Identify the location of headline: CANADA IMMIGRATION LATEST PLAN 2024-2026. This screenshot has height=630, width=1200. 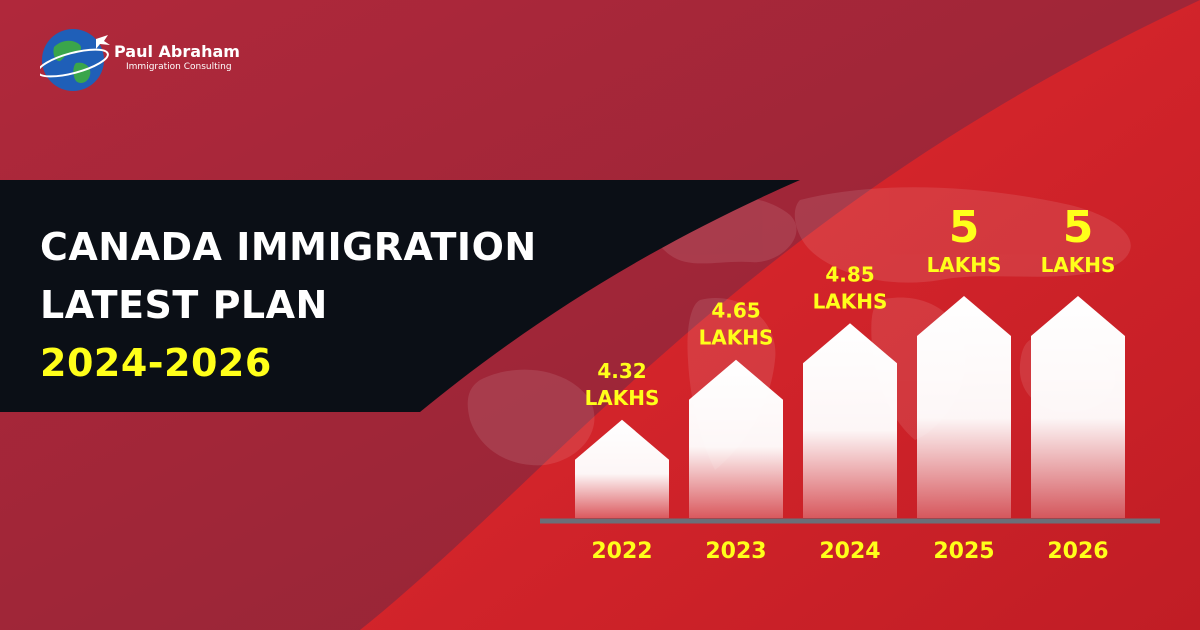
(288, 305).